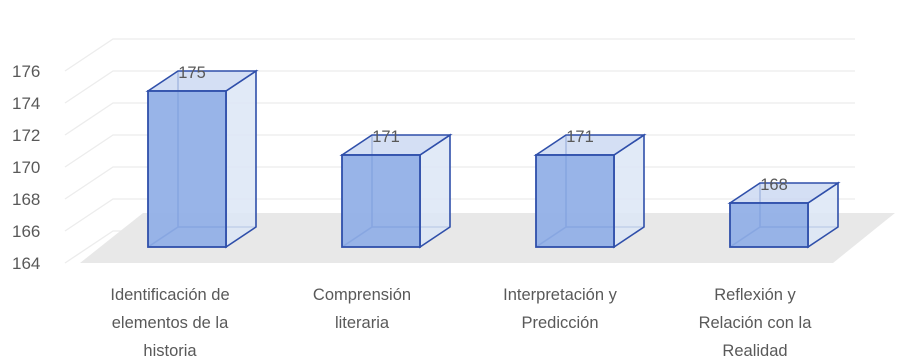  Describe the element at coordinates (26, 231) in the screenshot. I see `y-tick-label: 166` at that location.